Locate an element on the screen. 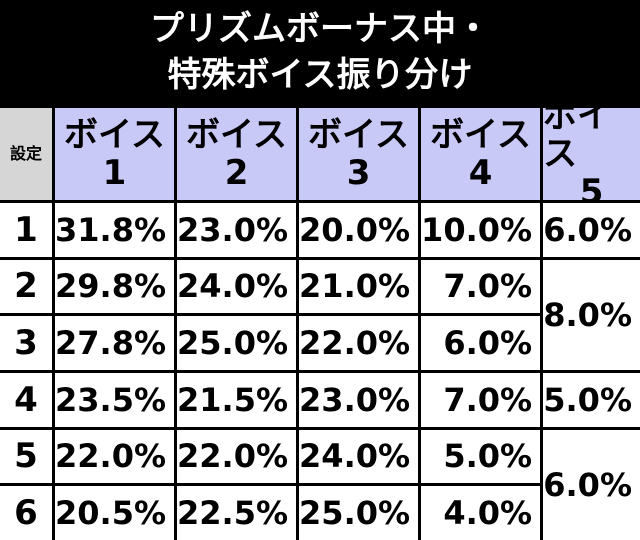 The image size is (640, 540). header-text: 1 is located at coordinates (114, 173).